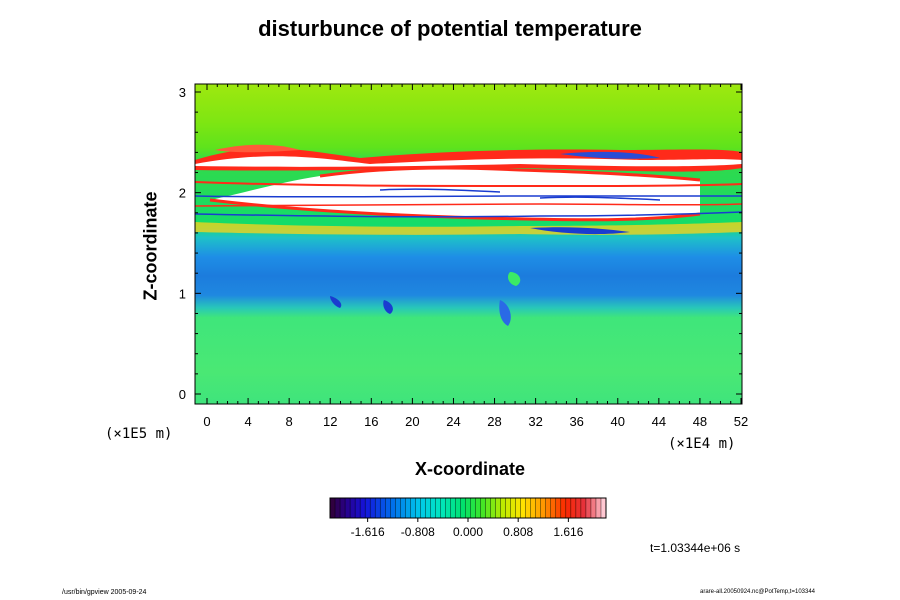 This screenshot has height=600, width=900. I want to click on x-tick-label: 48, so click(700, 421).